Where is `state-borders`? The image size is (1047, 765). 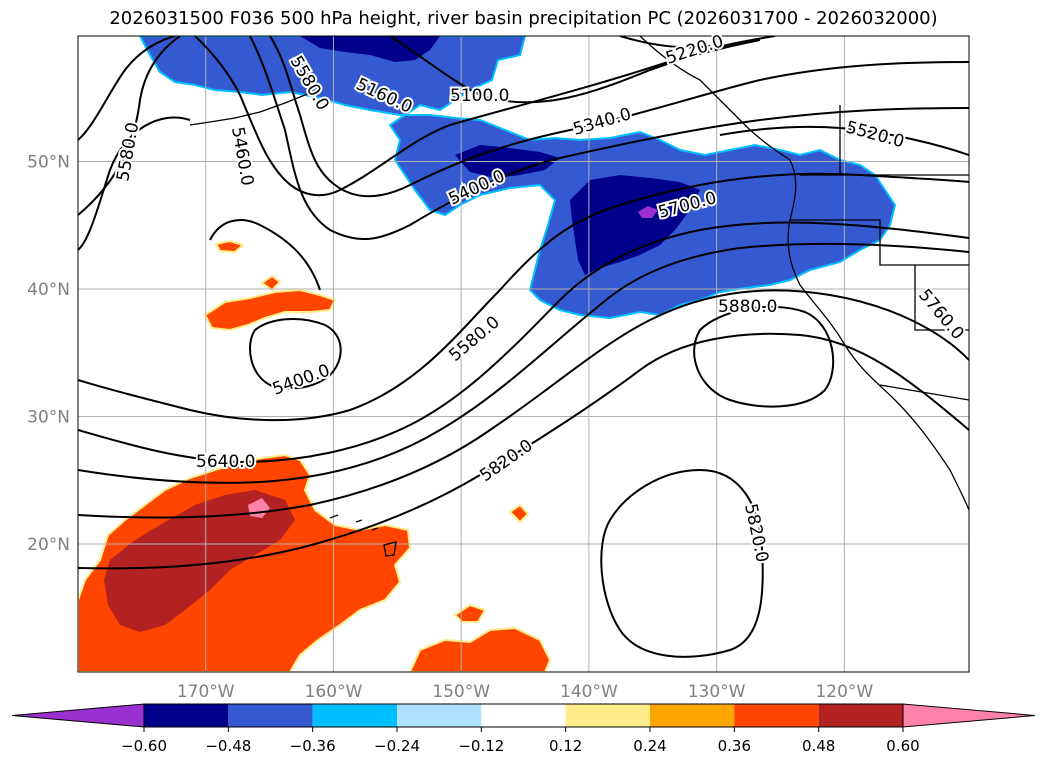
state-borders is located at coordinates (879, 218).